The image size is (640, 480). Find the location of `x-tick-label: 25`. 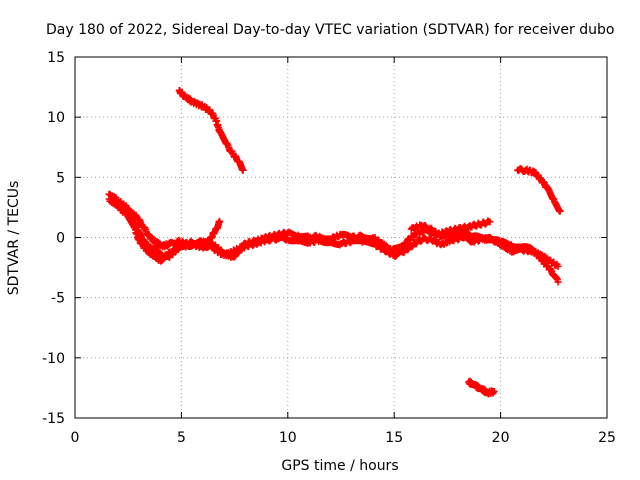

x-tick-label: 25 is located at coordinates (607, 438).